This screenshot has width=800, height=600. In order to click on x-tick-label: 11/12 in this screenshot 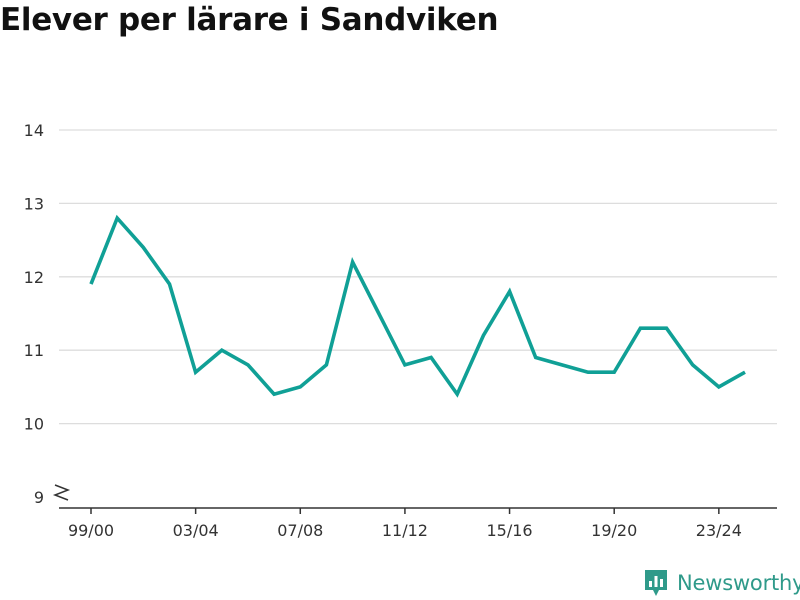, I will do `click(405, 530)`.